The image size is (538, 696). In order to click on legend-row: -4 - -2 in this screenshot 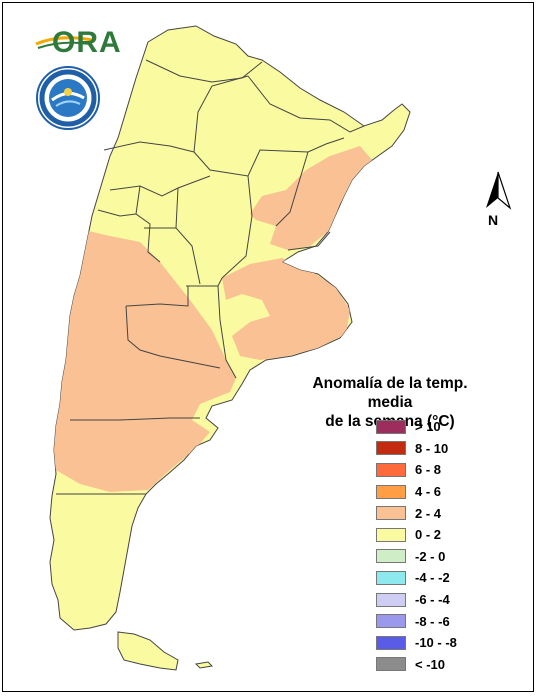, I will do `click(436, 578)`.